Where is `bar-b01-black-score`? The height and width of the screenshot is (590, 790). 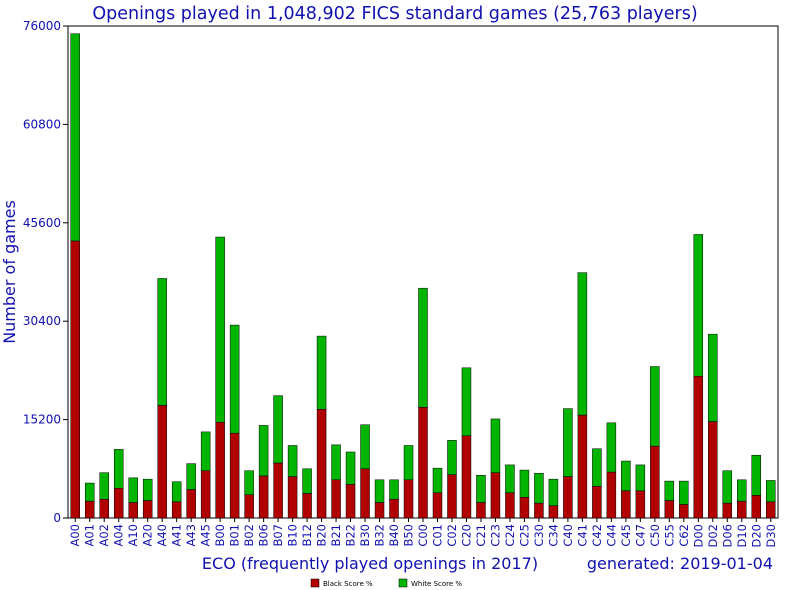 bar-b01-black-score is located at coordinates (234, 475).